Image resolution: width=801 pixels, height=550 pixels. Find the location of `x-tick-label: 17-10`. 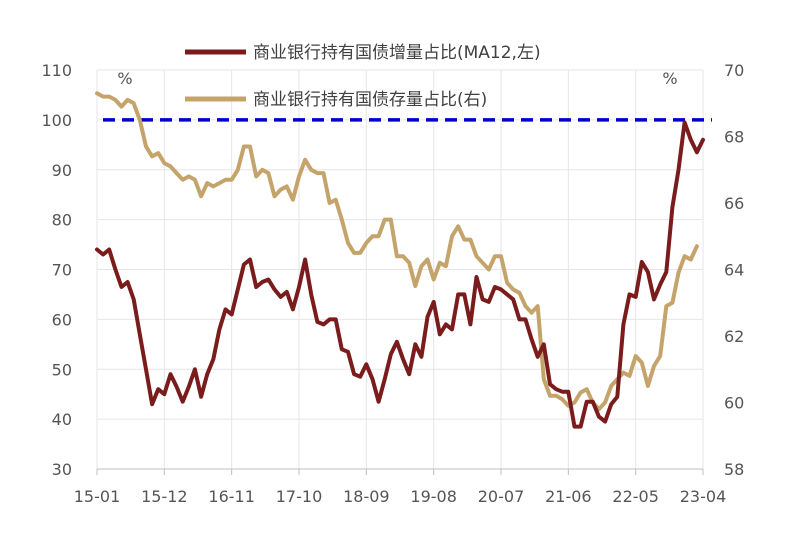

x-tick-label: 17-10 is located at coordinates (299, 496).